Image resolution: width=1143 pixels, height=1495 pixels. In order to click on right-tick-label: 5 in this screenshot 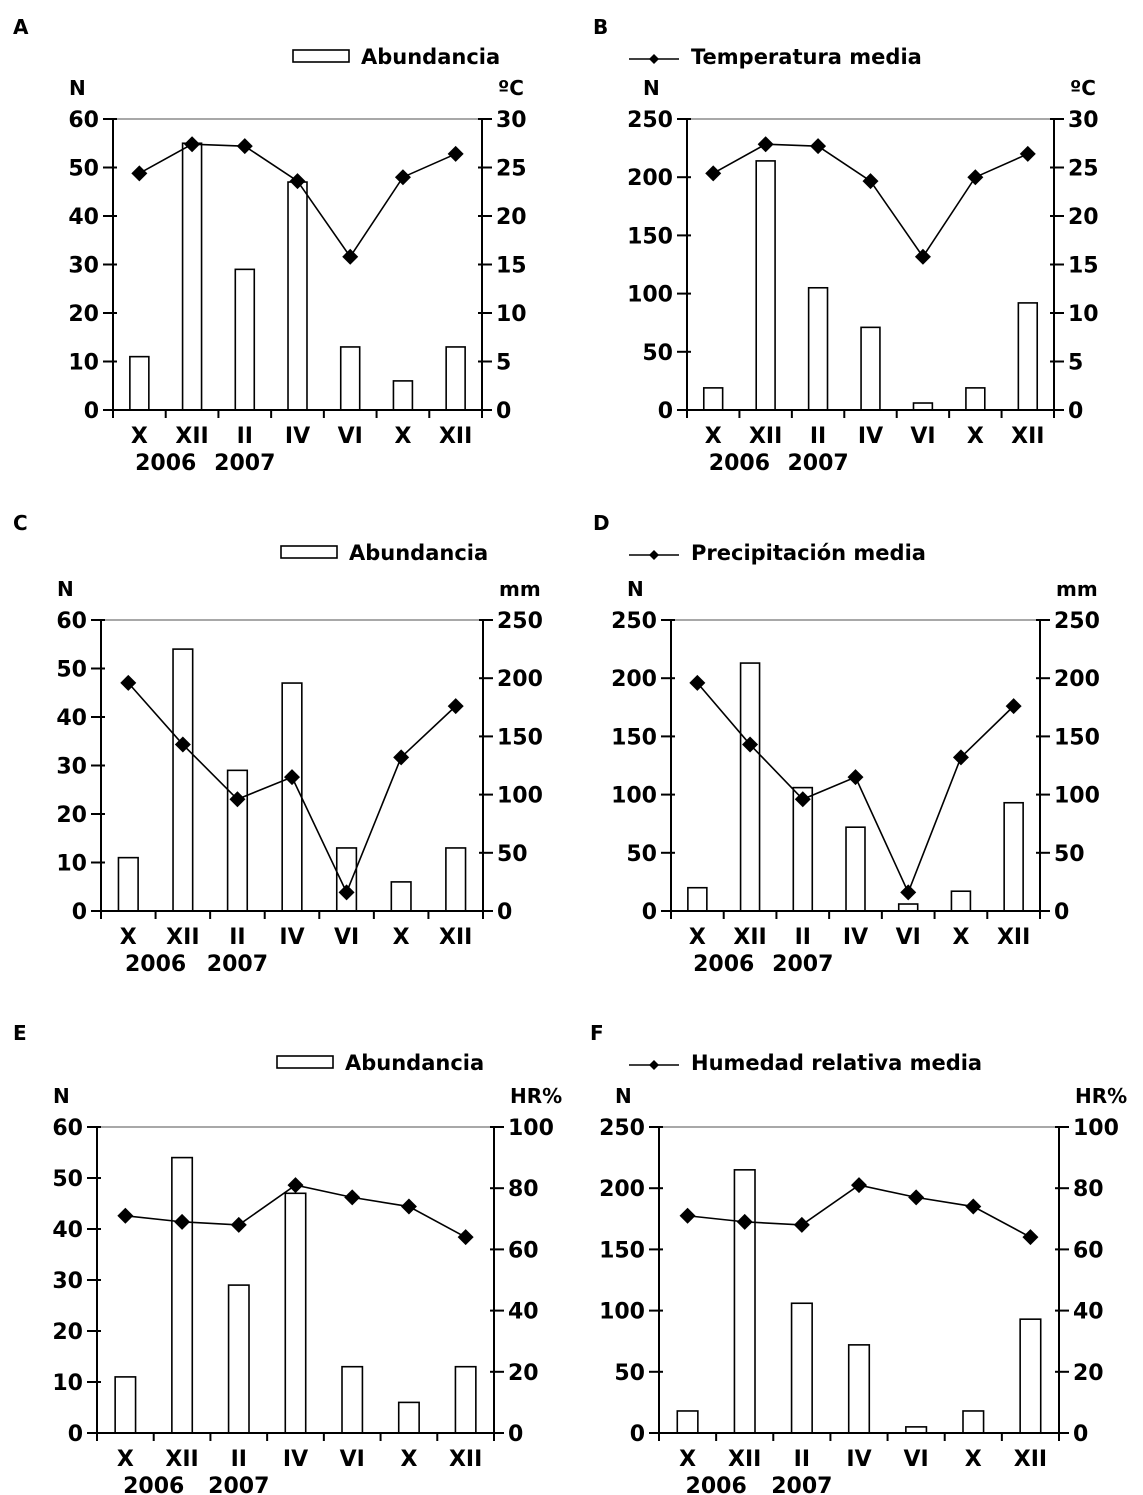, I will do `click(1075, 363)`.